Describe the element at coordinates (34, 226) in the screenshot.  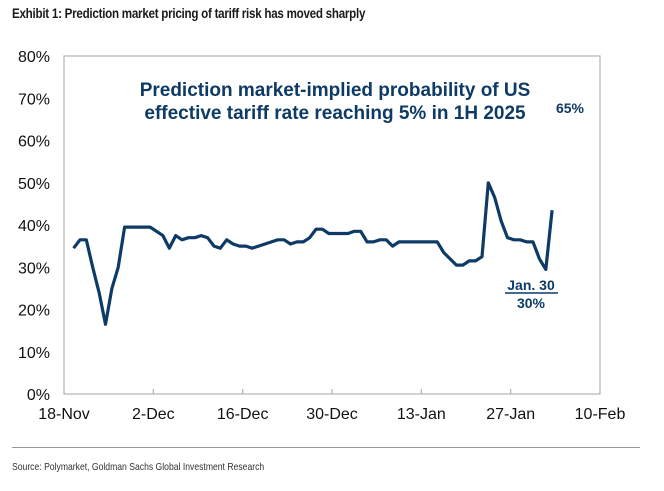
I see `y-tick-label: 40%` at that location.